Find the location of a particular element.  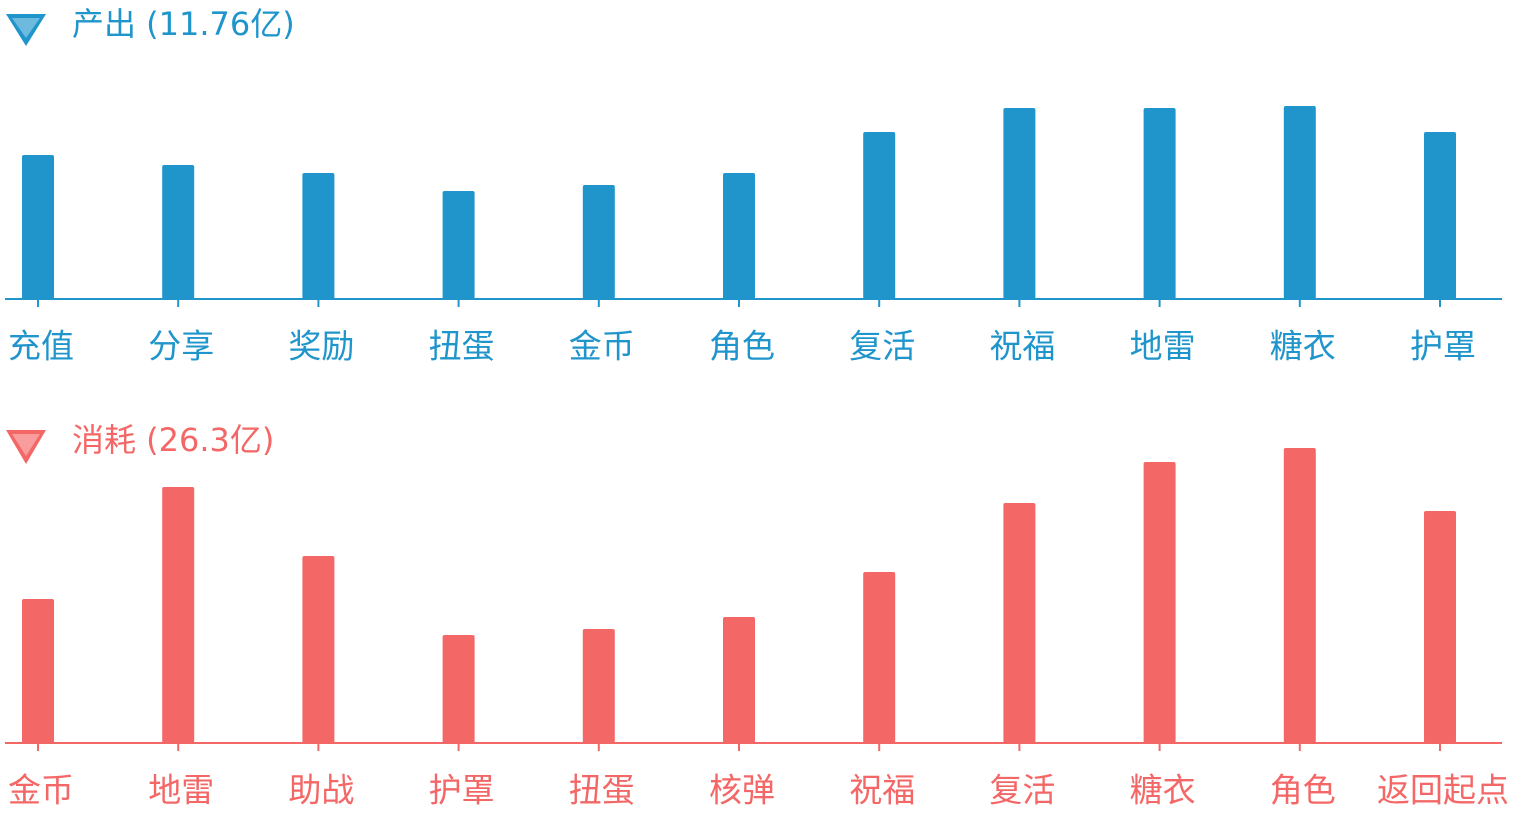

x-tick-label: 助战 is located at coordinates (321, 790).